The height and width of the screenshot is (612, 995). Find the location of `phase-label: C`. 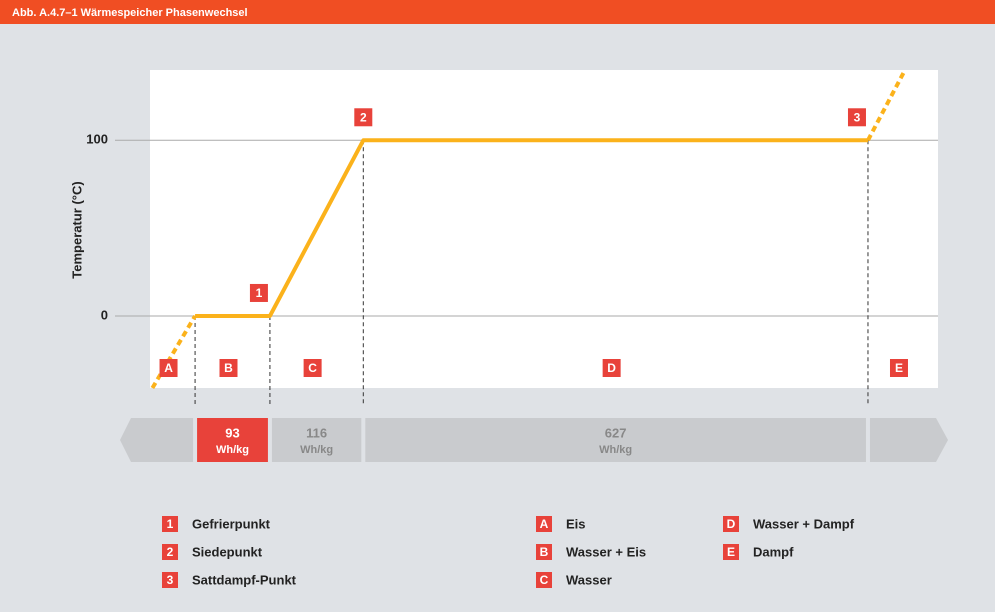

phase-label: C is located at coordinates (312, 368).